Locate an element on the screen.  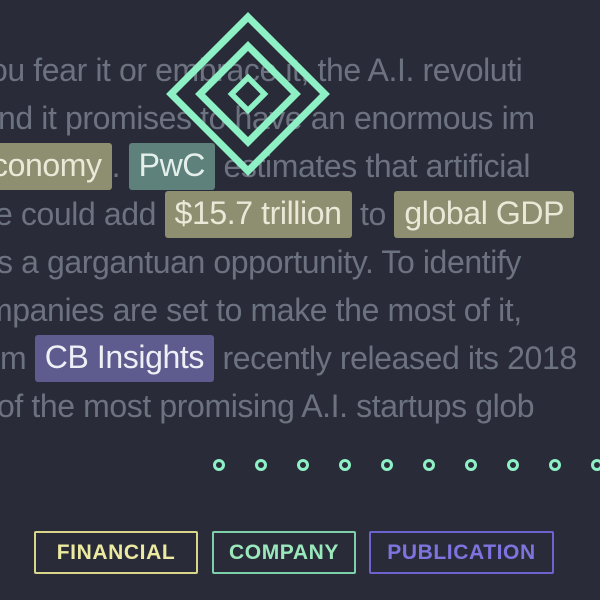
text-fragment: e could add is located at coordinates (82, 213).